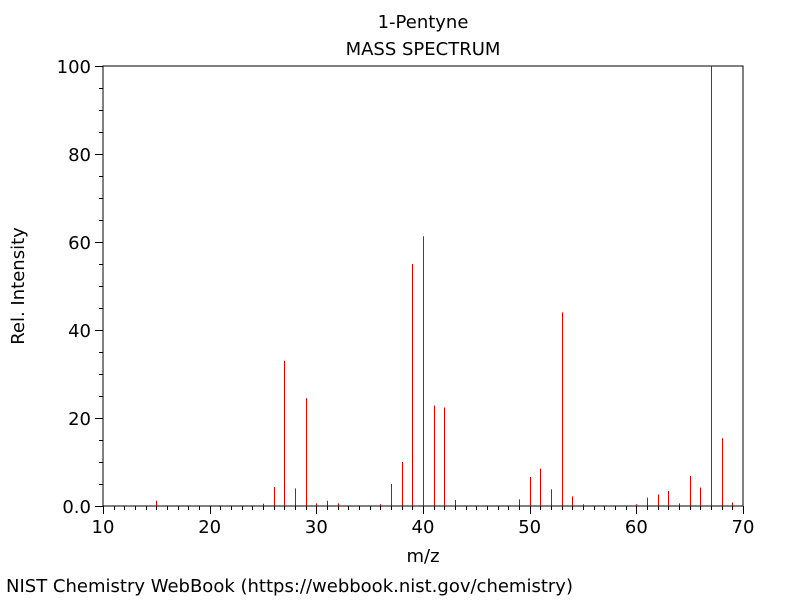 The image size is (800, 600). What do you see at coordinates (422, 556) in the screenshot?
I see `x-axis-label: m/z` at bounding box center [422, 556].